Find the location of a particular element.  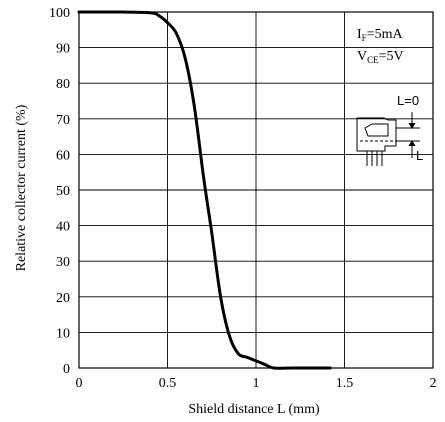

shield-diagram is located at coordinates (388, 139).